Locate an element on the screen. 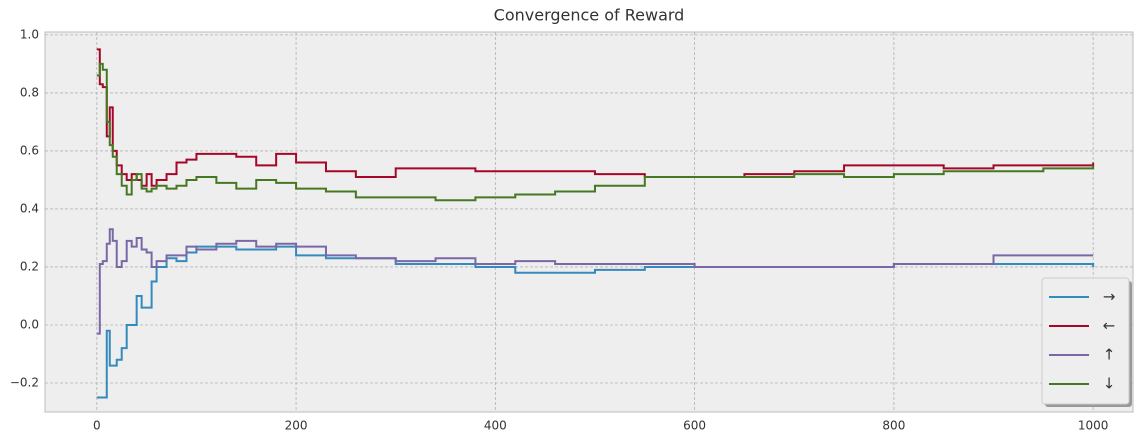 The width and height of the screenshot is (1138, 434). x-tick-label: 800 is located at coordinates (893, 426).